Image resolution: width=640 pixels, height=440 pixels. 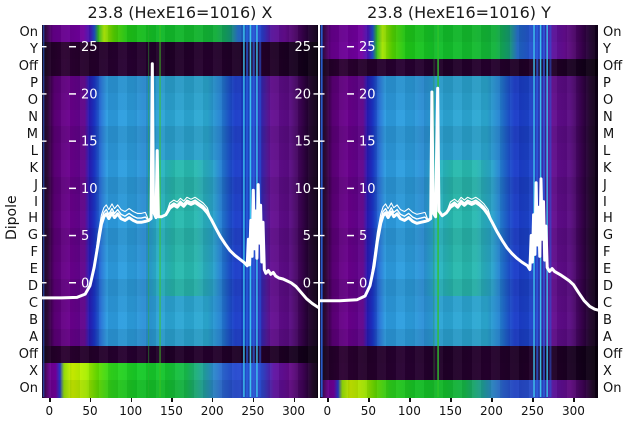 What do you see at coordinates (367, 189) in the screenshot?
I see `value-tick-label-left: 10` at bounding box center [367, 189].